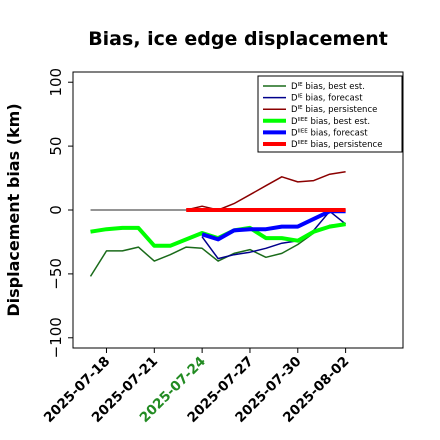 The width and height of the screenshot is (440, 440). I want to click on y-axis-label: Displacement bias (km), so click(13, 209).